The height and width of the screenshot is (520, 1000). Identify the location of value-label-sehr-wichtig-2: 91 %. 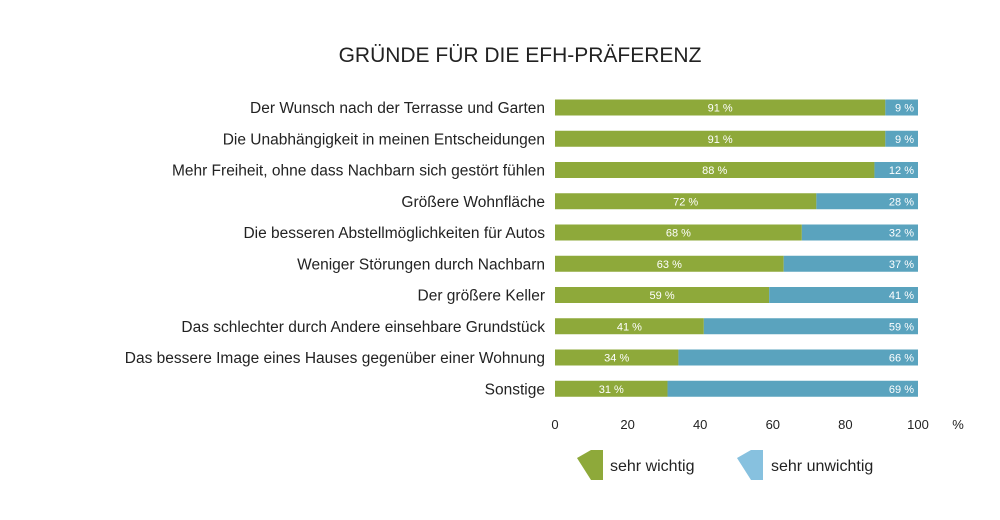
(720, 140).